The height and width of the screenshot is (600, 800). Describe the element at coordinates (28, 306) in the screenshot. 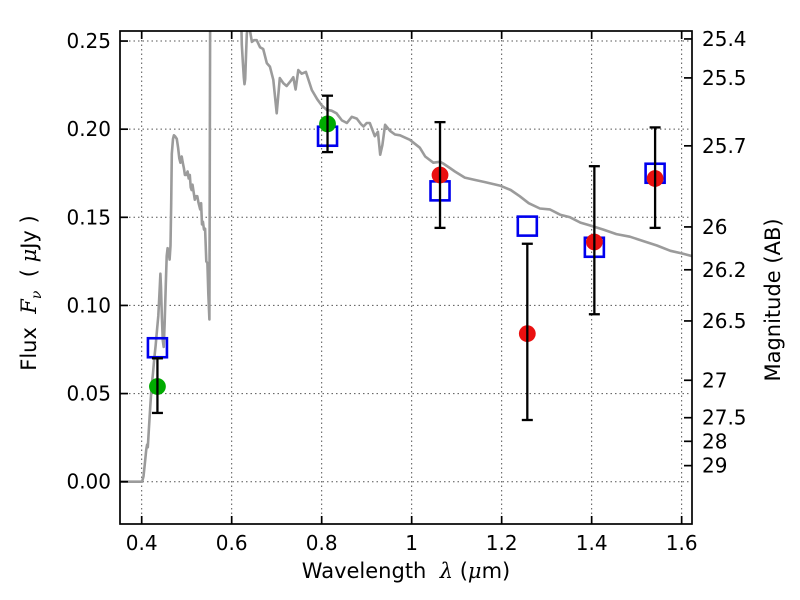

I see `flux-F-symbol: F` at that location.